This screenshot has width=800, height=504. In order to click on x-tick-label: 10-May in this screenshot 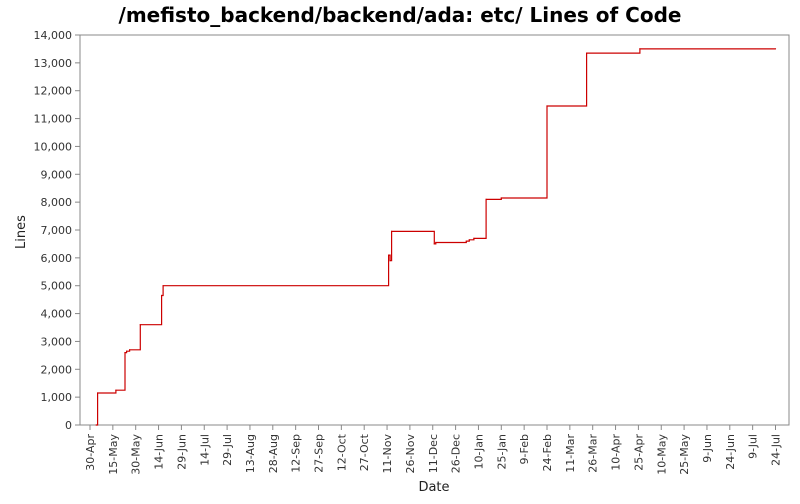, I will do `click(661, 454)`.